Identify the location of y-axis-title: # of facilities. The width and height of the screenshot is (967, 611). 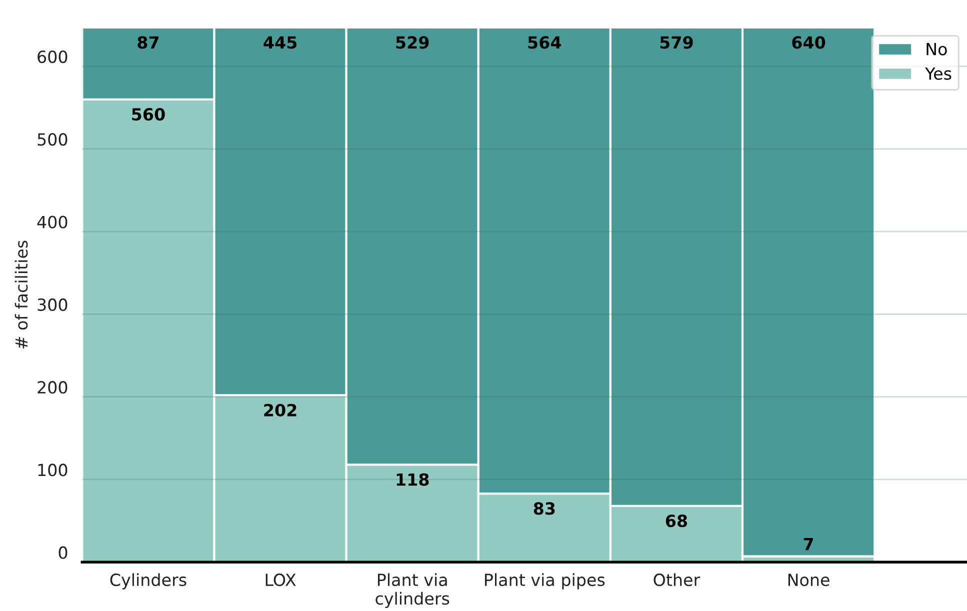
(21, 294).